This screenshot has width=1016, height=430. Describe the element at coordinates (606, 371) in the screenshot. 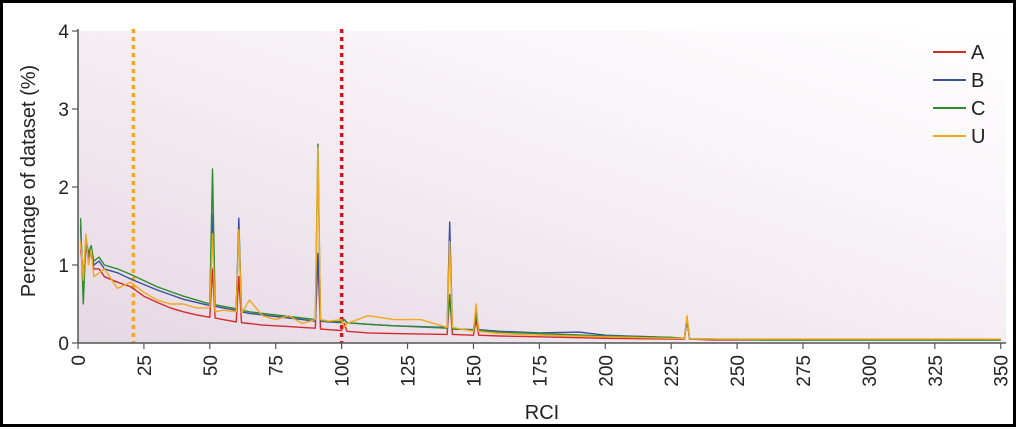

I see `x-tick-label: 200` at that location.